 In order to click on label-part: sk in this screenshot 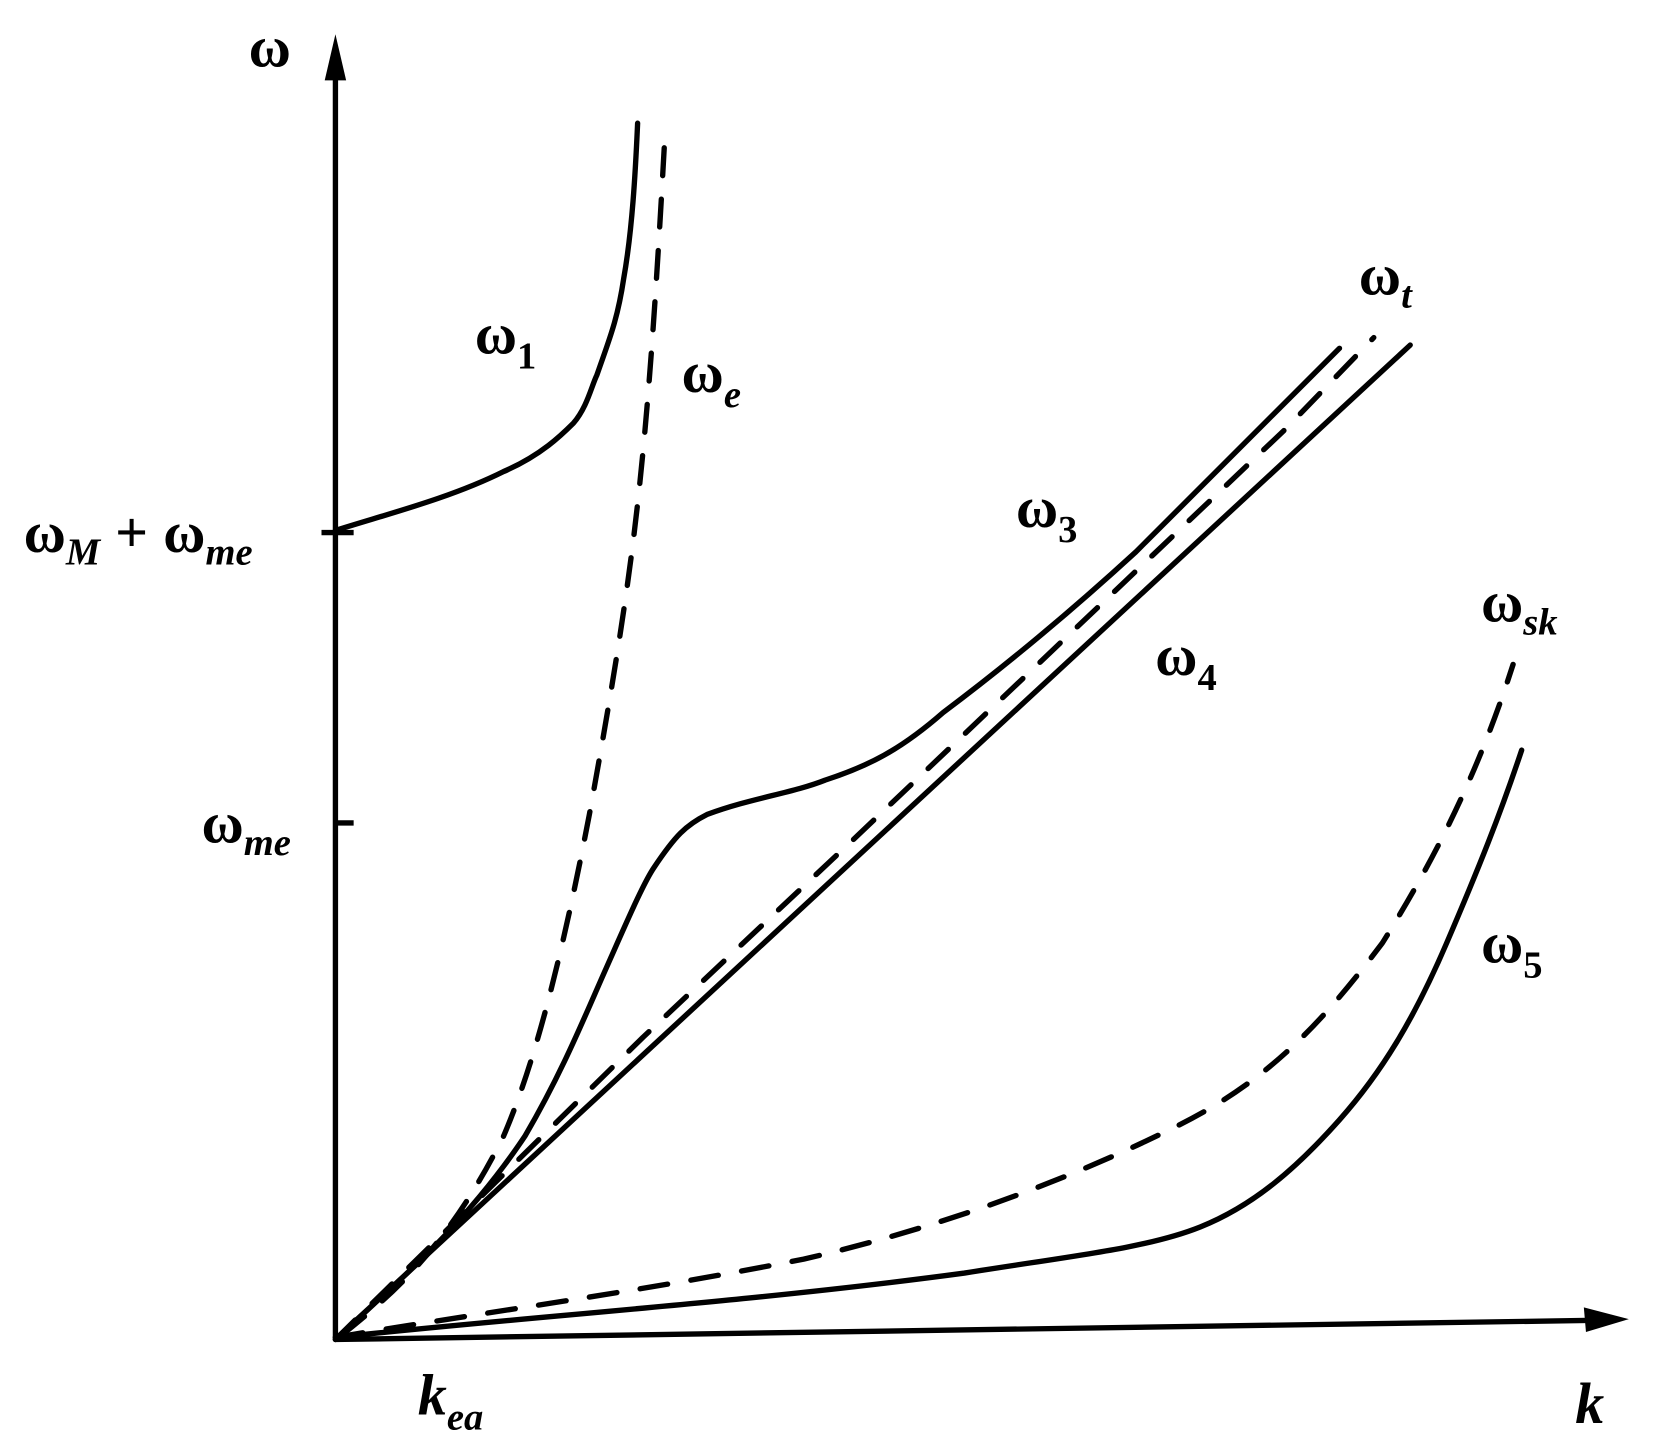, I will do `click(1539, 622)`.